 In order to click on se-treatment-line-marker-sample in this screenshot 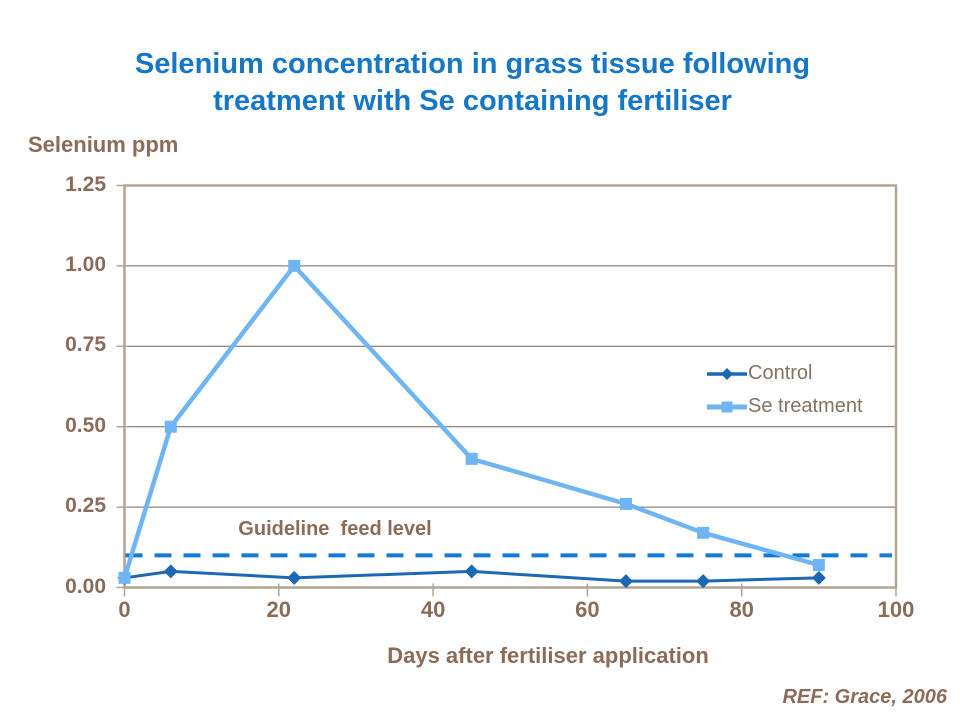, I will do `click(727, 407)`.